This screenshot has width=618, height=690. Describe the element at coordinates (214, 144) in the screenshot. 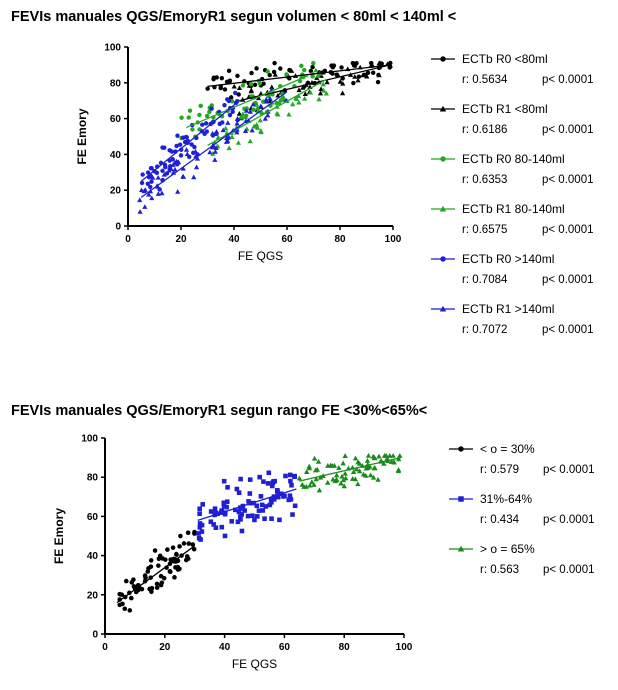

I see `chart-1-fit-line` at that location.